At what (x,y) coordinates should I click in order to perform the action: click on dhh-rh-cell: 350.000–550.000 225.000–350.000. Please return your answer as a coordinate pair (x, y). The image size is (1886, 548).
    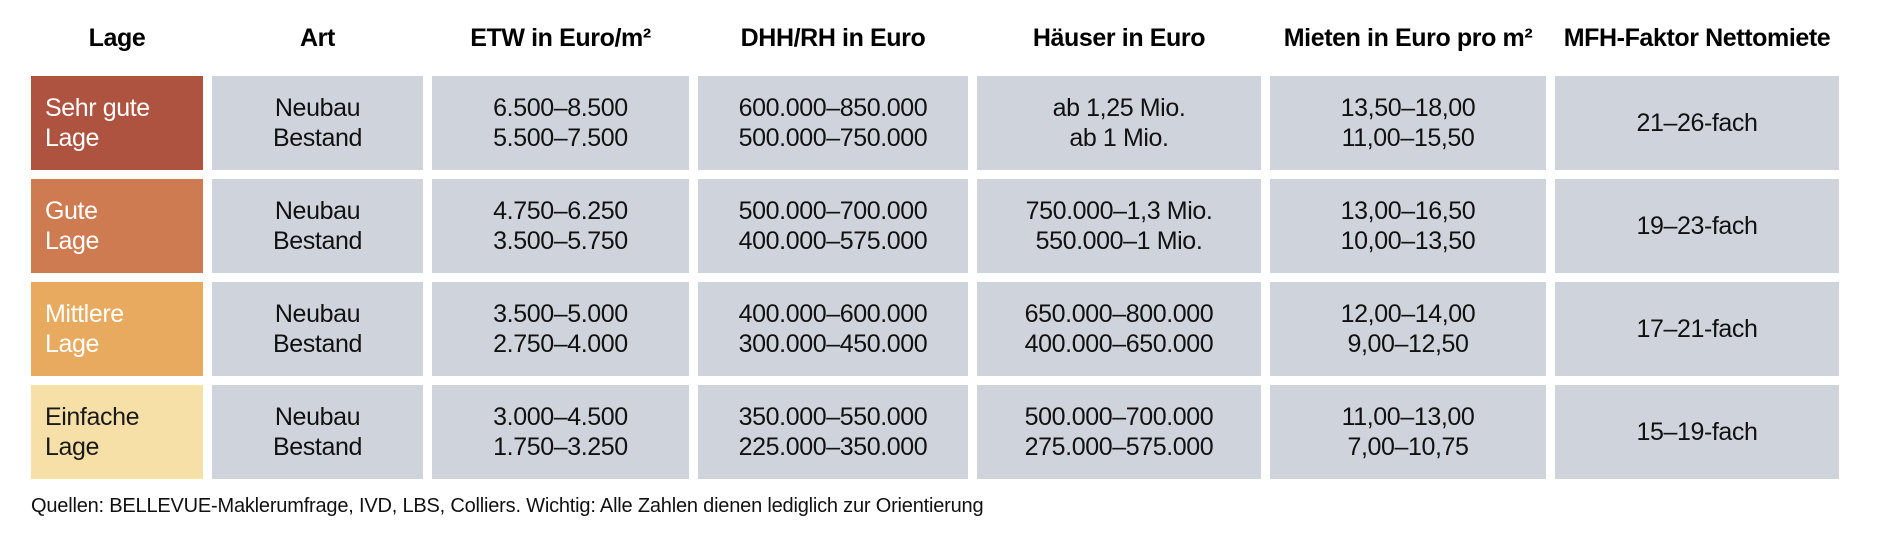
    Looking at the image, I should click on (833, 432).